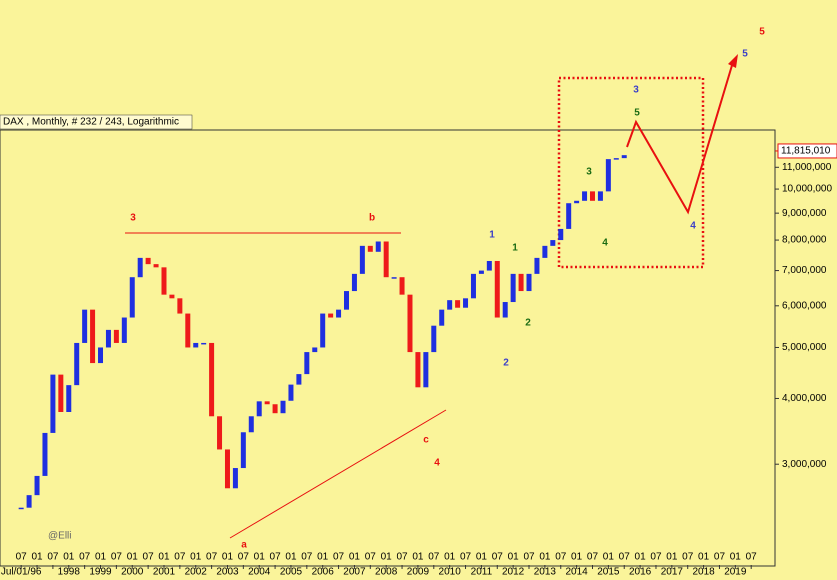  What do you see at coordinates (804, 398) in the screenshot?
I see `y-tick-label: 4,000,000` at bounding box center [804, 398].